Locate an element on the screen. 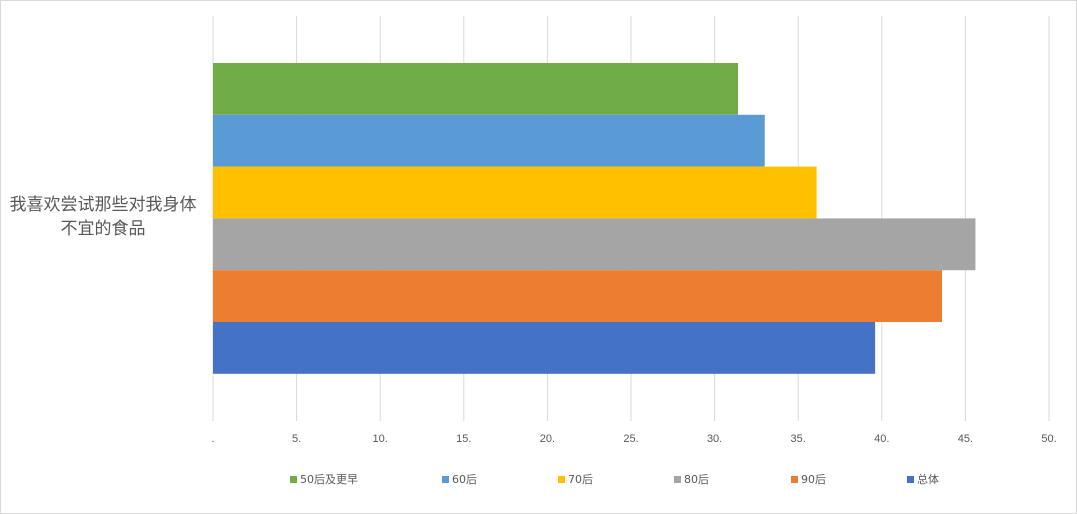 This screenshot has width=1077, height=514. legend-label: 80后 is located at coordinates (696, 479).